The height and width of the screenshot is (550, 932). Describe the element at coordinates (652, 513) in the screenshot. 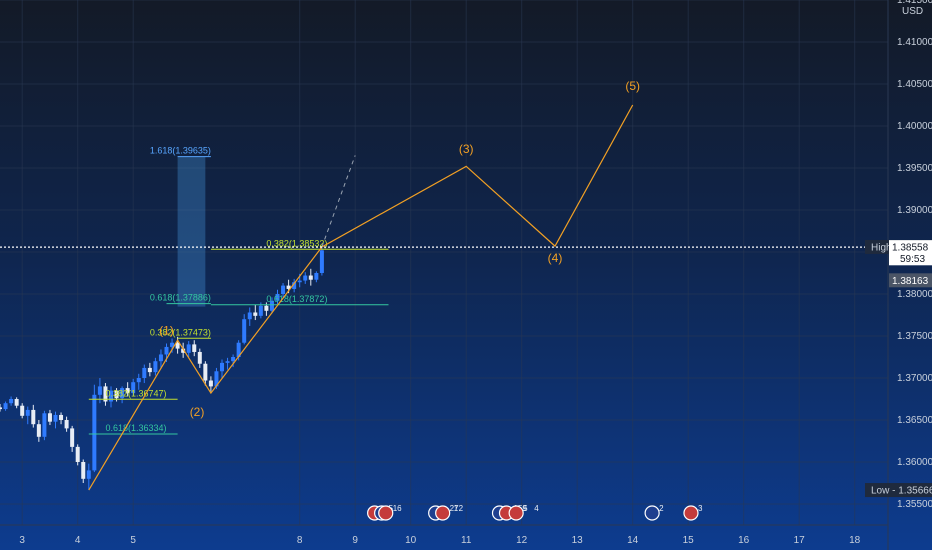

I see `gb-flag-icon` at that location.